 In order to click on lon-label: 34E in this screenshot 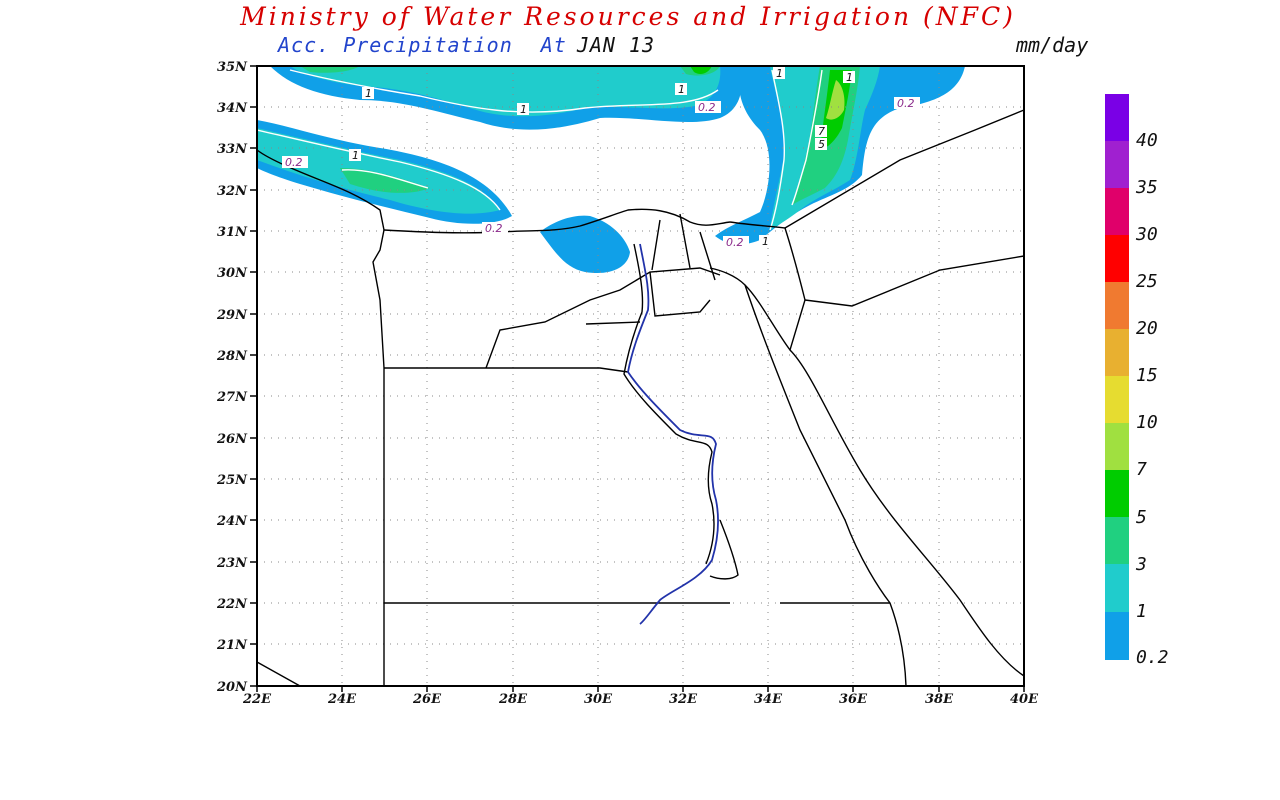, I will do `click(768, 699)`.